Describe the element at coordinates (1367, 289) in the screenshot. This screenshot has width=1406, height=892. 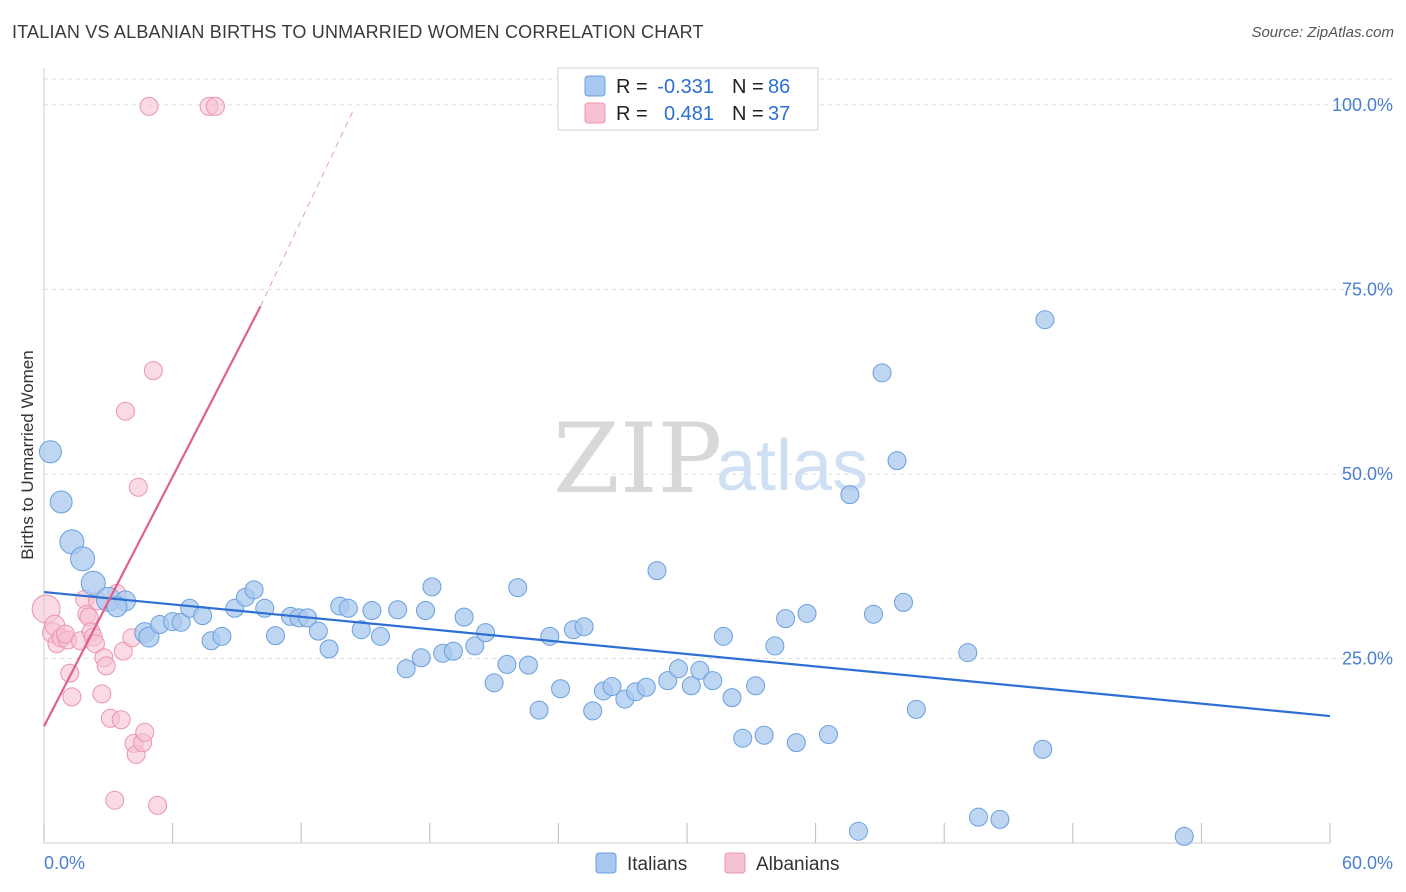
I see `y-tick-label-2: 75.0%` at that location.